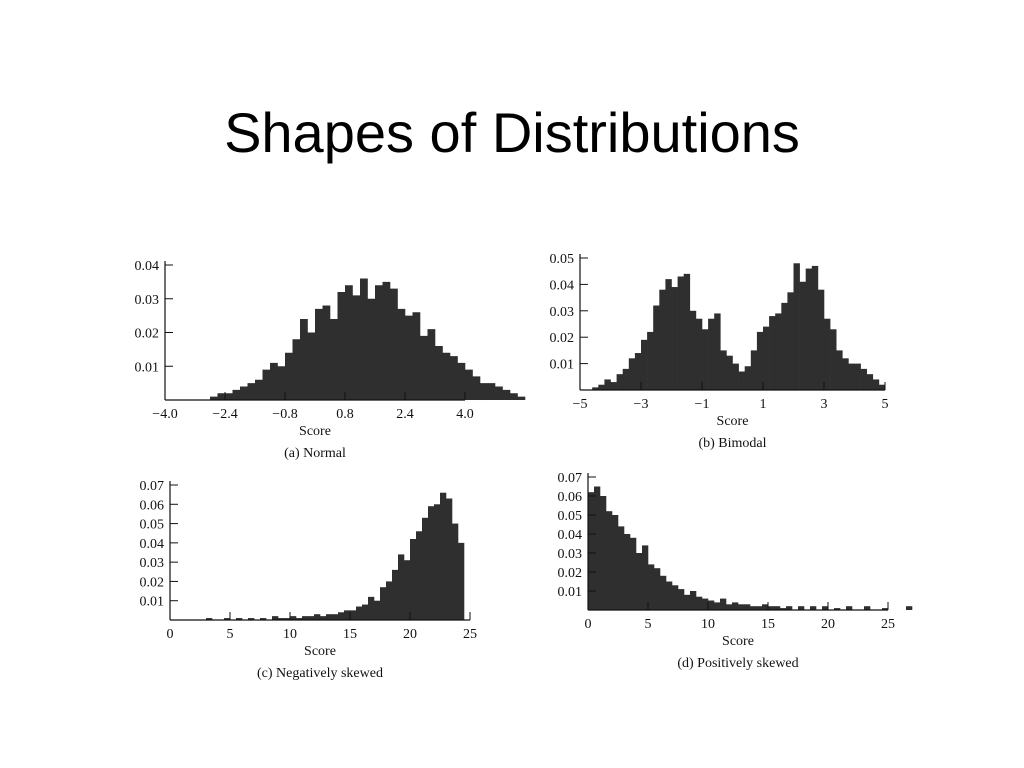 The height and width of the screenshot is (768, 1024). What do you see at coordinates (738, 641) in the screenshot?
I see `x-axis-title: Score` at bounding box center [738, 641].